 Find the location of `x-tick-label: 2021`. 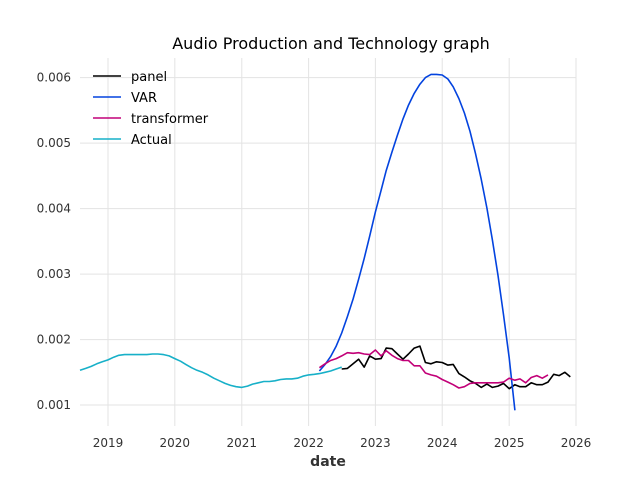

x-tick-label: 2021 is located at coordinates (242, 443).